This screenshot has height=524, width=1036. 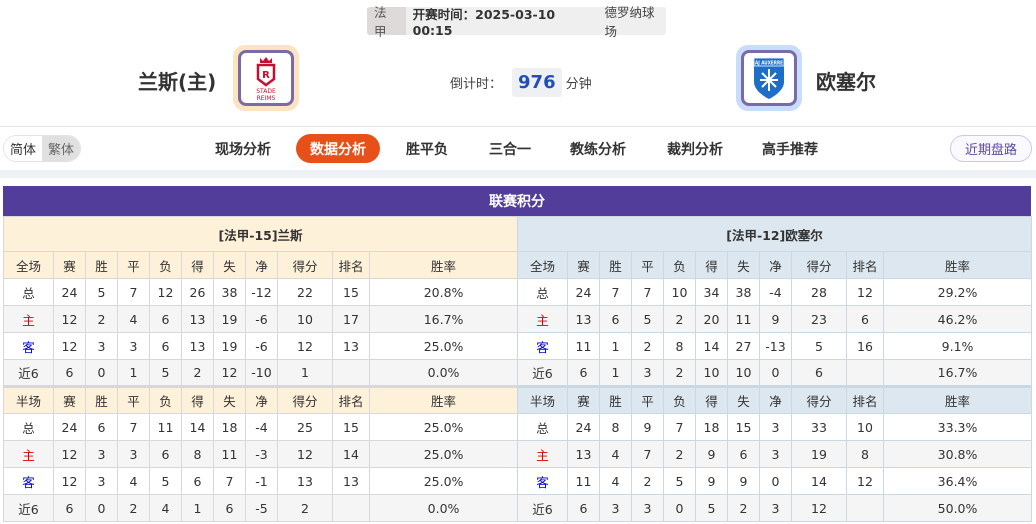 What do you see at coordinates (583, 346) in the screenshot?
I see `table-cell: 11` at bounding box center [583, 346].